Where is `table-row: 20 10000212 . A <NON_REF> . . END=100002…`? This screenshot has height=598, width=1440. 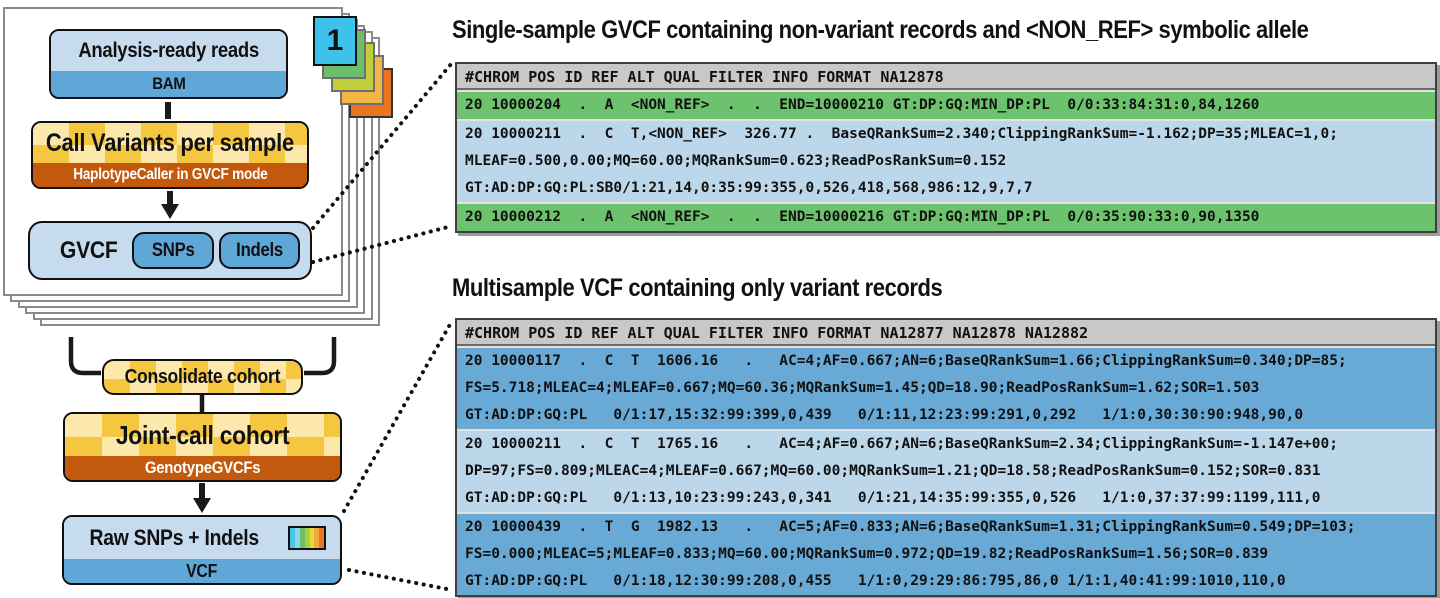 table-row: 20 10000212 . A <NON_REF> . . END=100002… is located at coordinates (946, 216).